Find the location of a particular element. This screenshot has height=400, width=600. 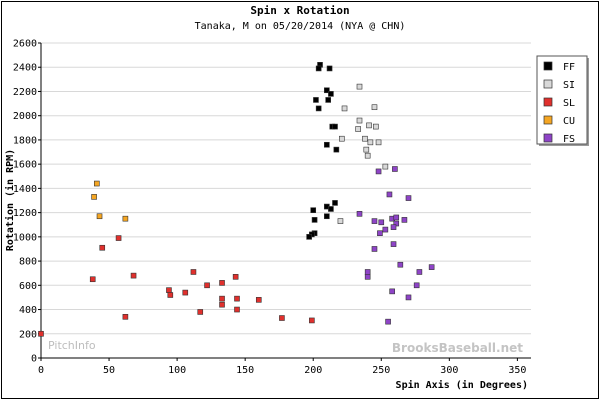

legend-swatch-ff is located at coordinates (548, 66).